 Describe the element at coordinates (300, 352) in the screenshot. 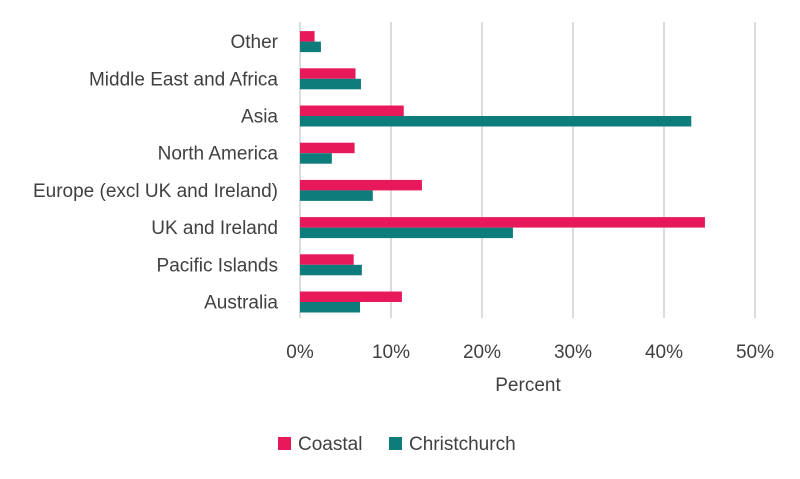

I see `x-tick-label: 0%` at that location.